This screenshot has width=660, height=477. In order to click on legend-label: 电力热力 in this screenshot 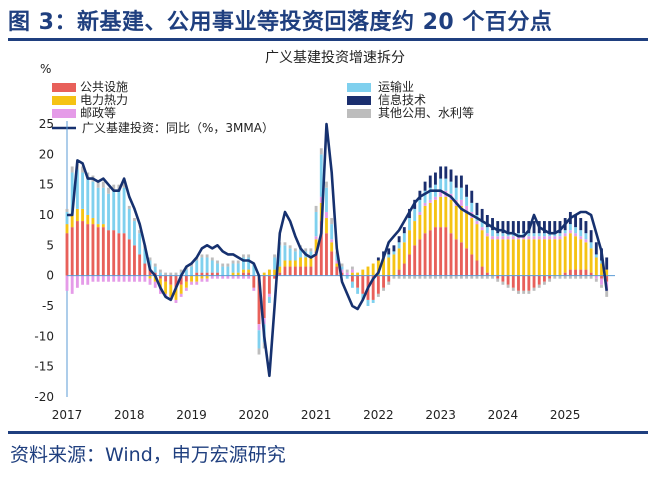, I will do `click(104, 100)`.